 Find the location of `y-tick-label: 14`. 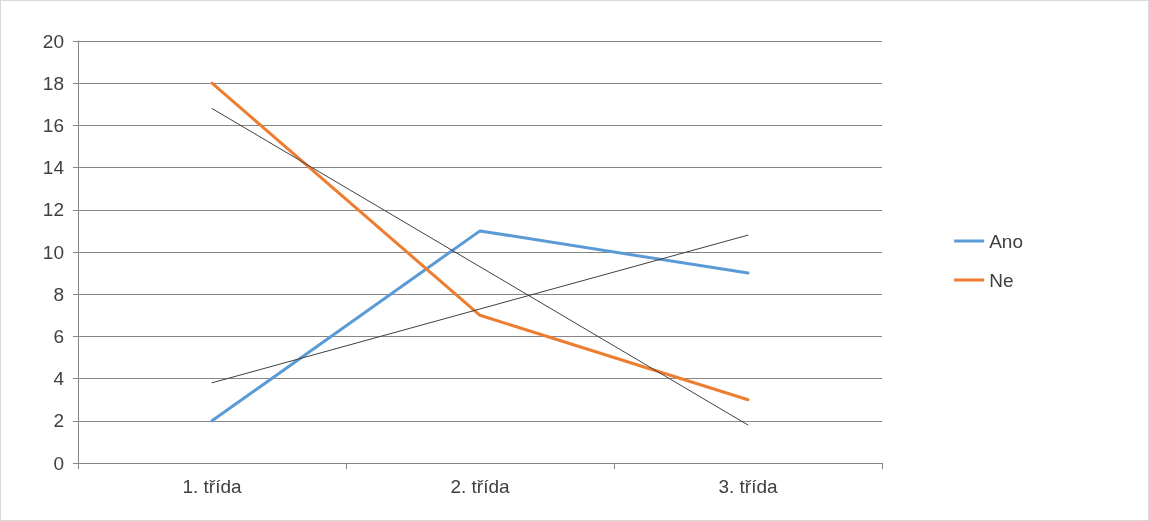

y-tick-label: 14 is located at coordinates (53, 168).